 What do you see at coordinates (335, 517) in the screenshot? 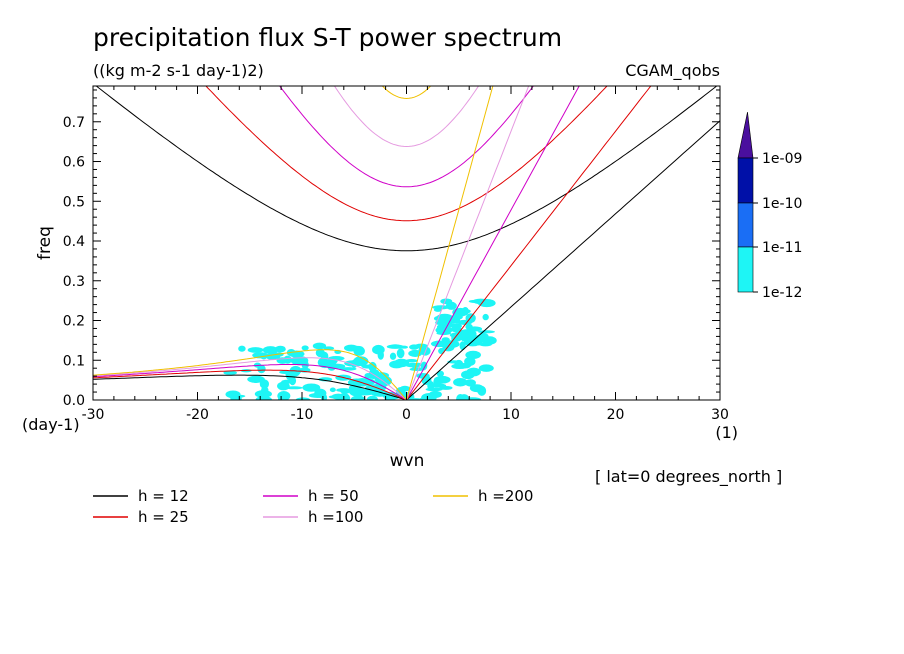
I see `legend-label: h =100` at bounding box center [335, 517].